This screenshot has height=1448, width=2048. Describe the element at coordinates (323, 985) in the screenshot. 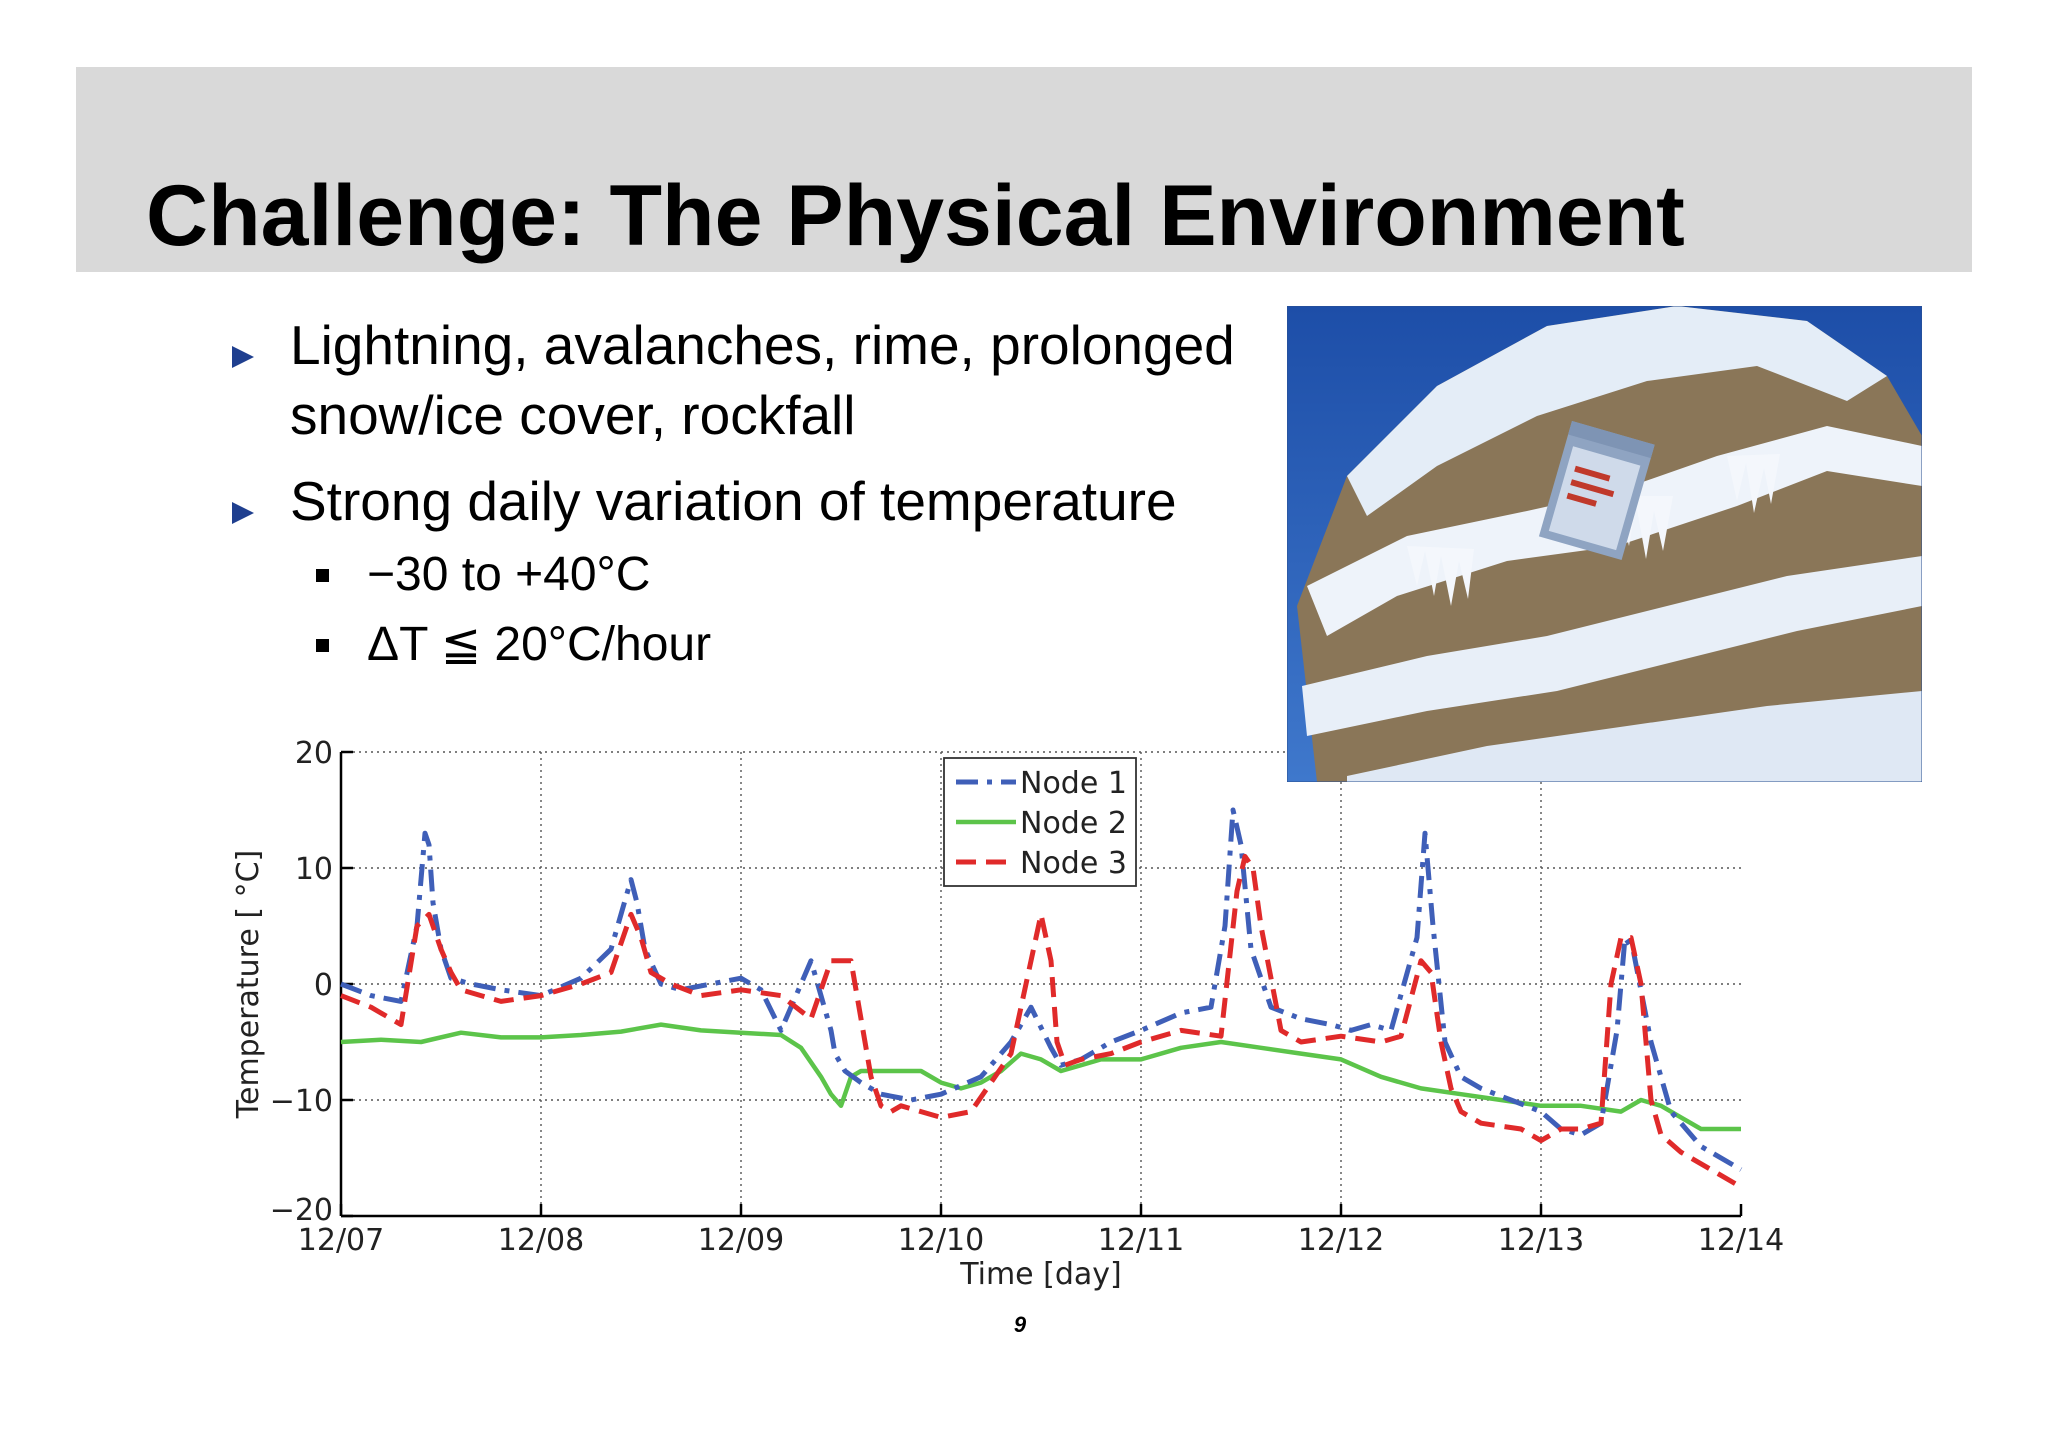

I see `y-tick-label: 0` at that location.